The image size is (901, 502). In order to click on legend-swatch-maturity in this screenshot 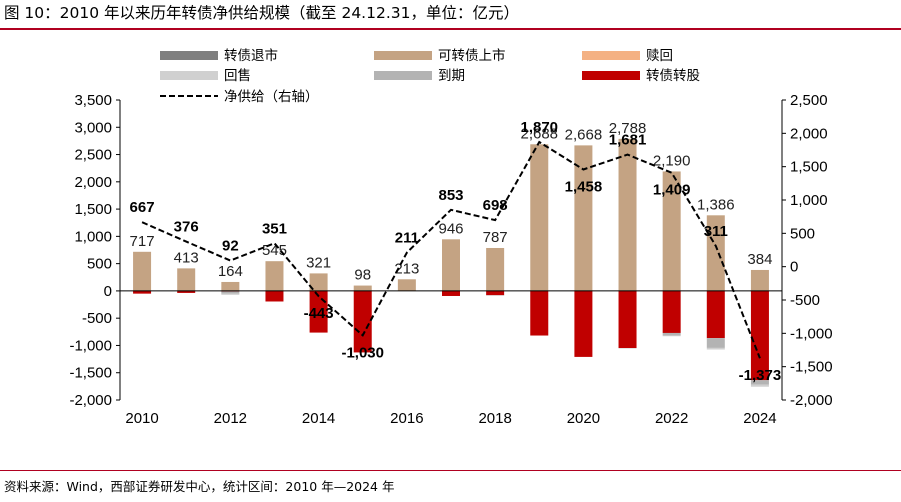, I will do `click(403, 75)`.